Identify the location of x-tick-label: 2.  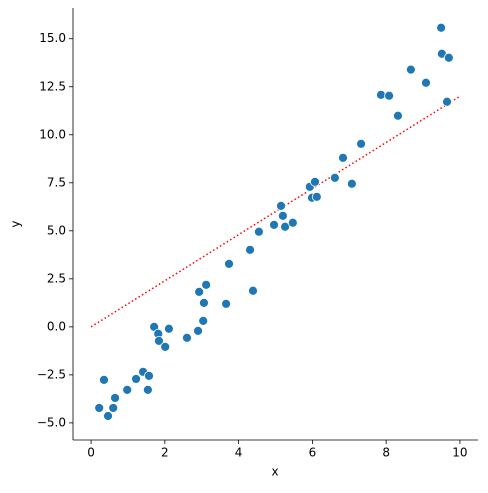
(165, 453).